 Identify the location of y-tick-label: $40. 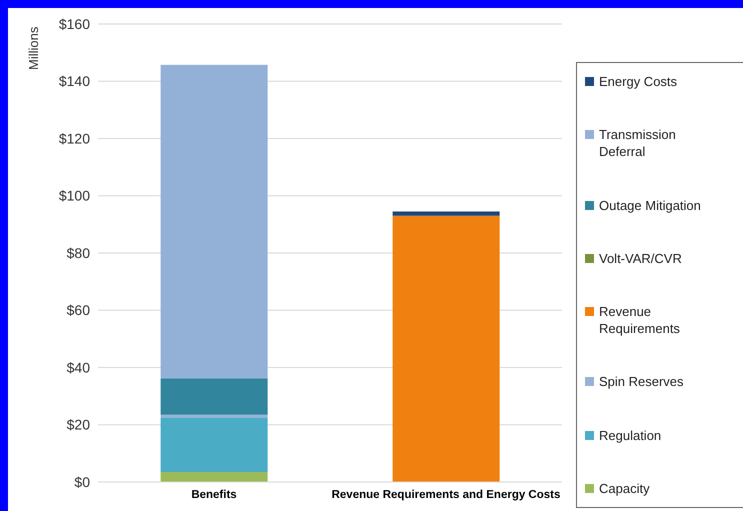
(78, 367).